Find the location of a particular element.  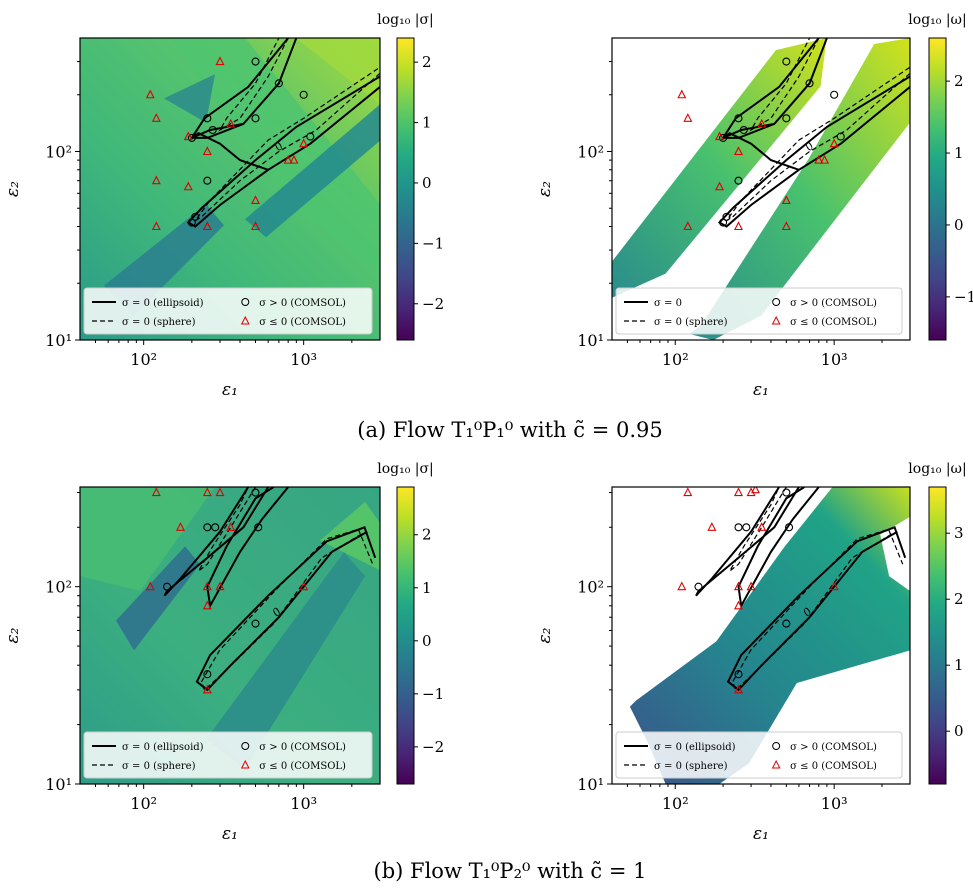

x-tick-label: 10² is located at coordinates (143, 803).